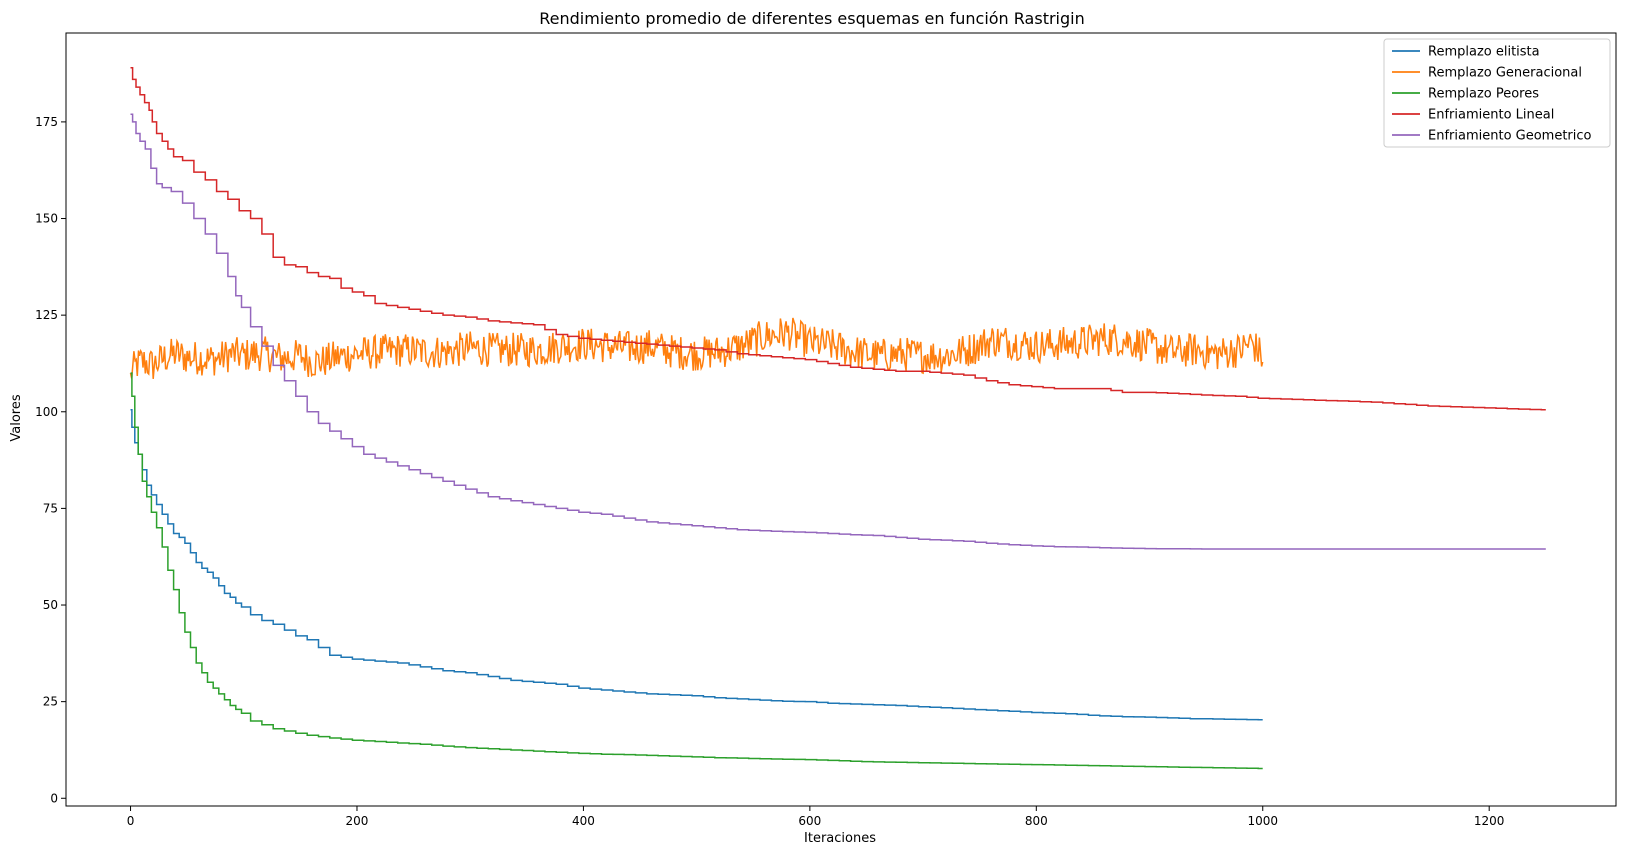 This screenshot has width=1625, height=856. I want to click on x-tick-label: 1000, so click(1262, 821).